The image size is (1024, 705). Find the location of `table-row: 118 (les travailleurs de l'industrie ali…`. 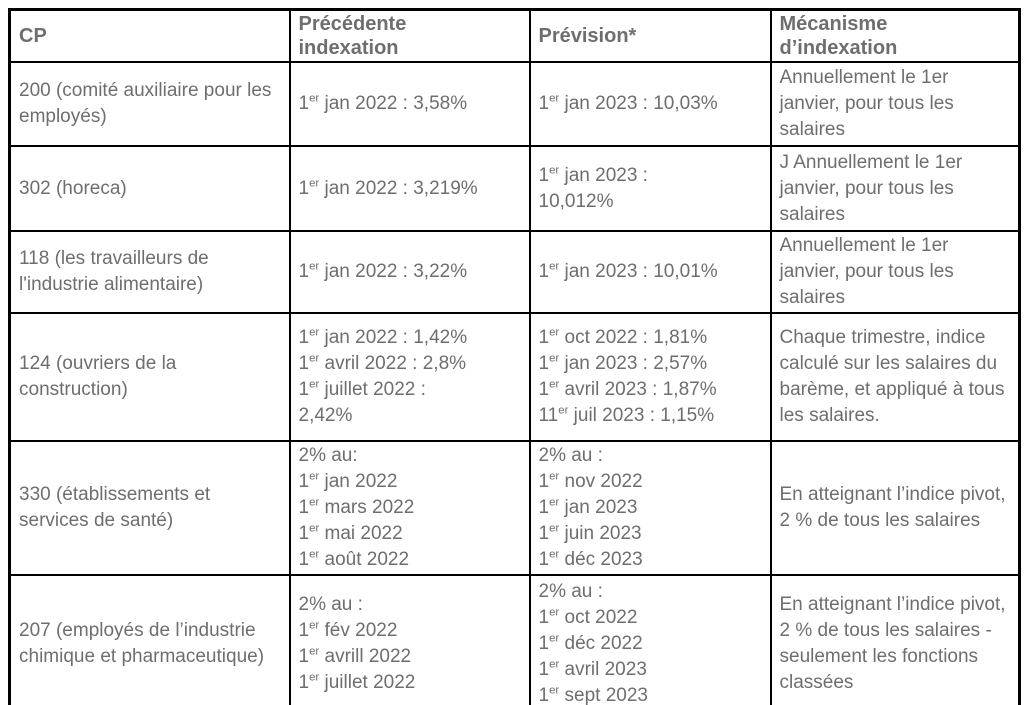

table-row: 118 (les travailleurs de l'industrie ali… is located at coordinates (514, 272).